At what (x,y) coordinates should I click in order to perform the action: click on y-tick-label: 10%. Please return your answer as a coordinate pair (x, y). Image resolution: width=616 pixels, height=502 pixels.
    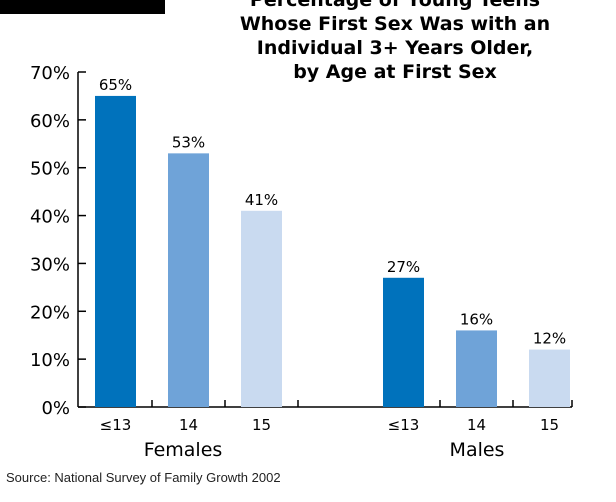
    Looking at the image, I should click on (50, 360).